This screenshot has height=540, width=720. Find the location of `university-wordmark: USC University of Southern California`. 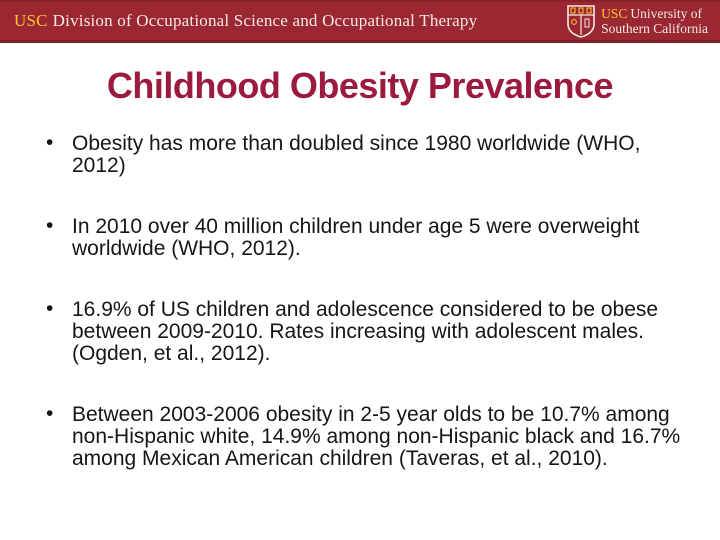

university-wordmark: USC University of Southern California is located at coordinates (654, 21).